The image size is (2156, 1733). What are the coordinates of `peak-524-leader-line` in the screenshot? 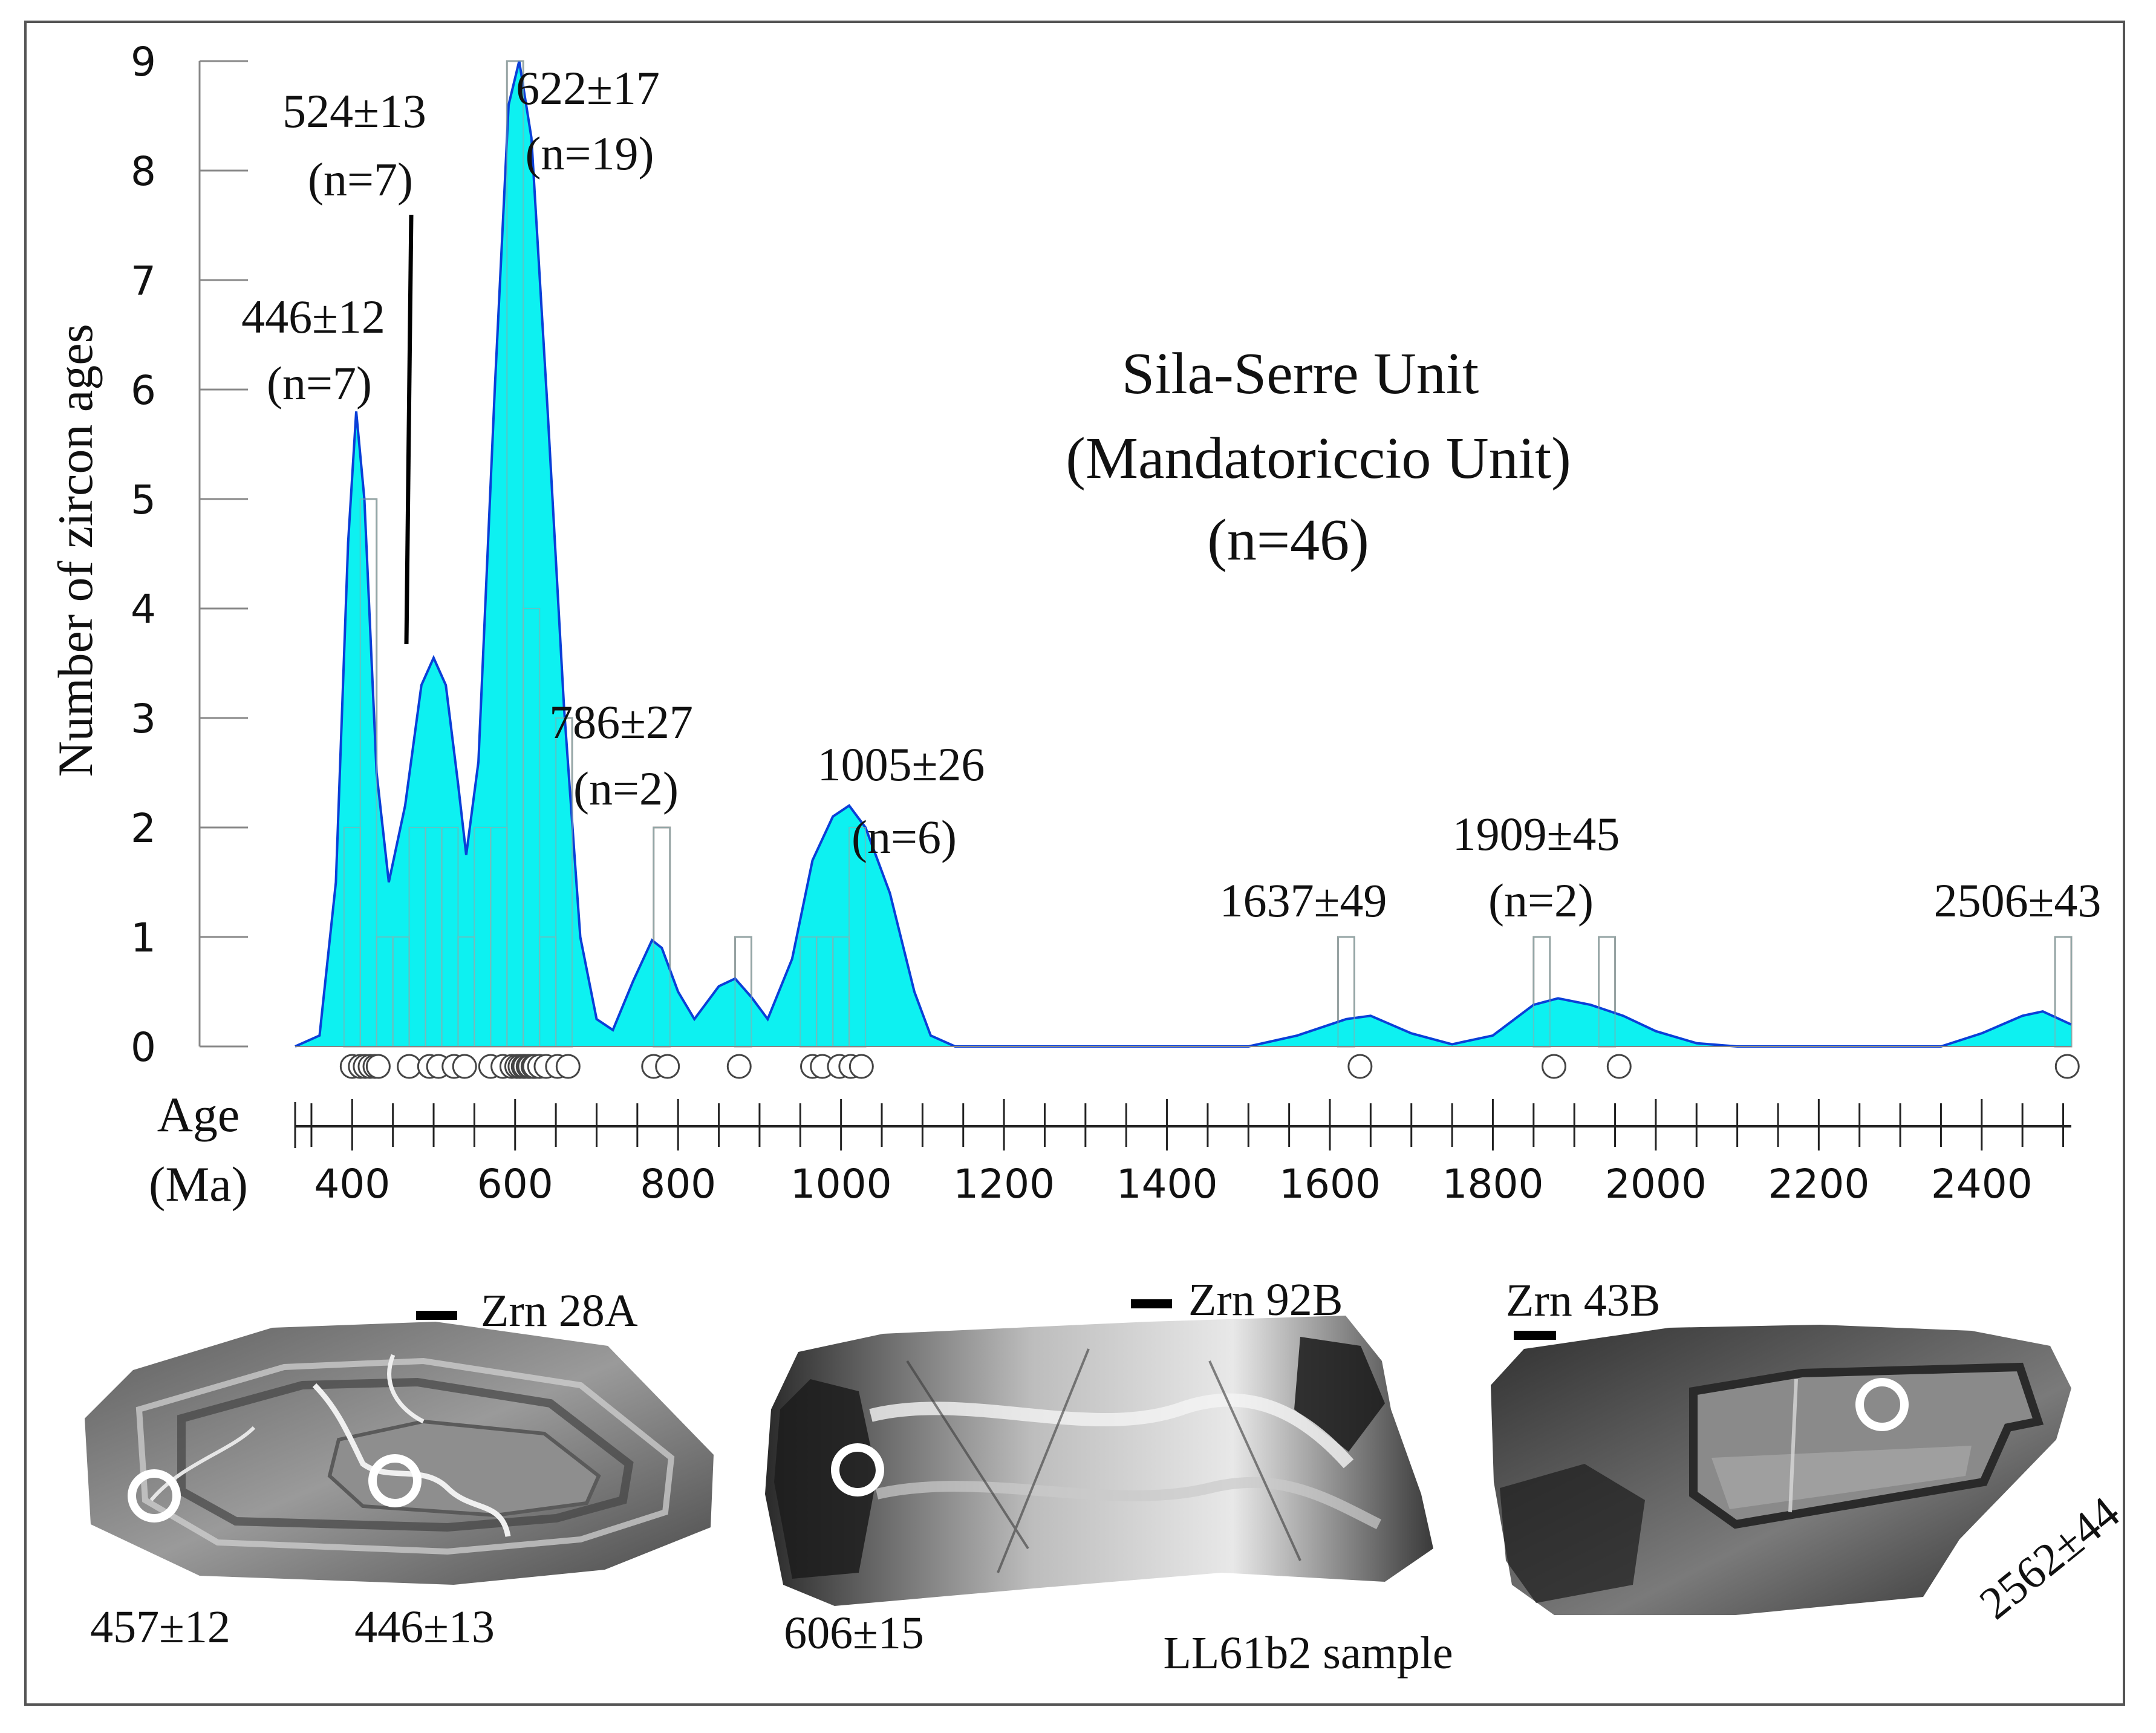 It's located at (409, 429).